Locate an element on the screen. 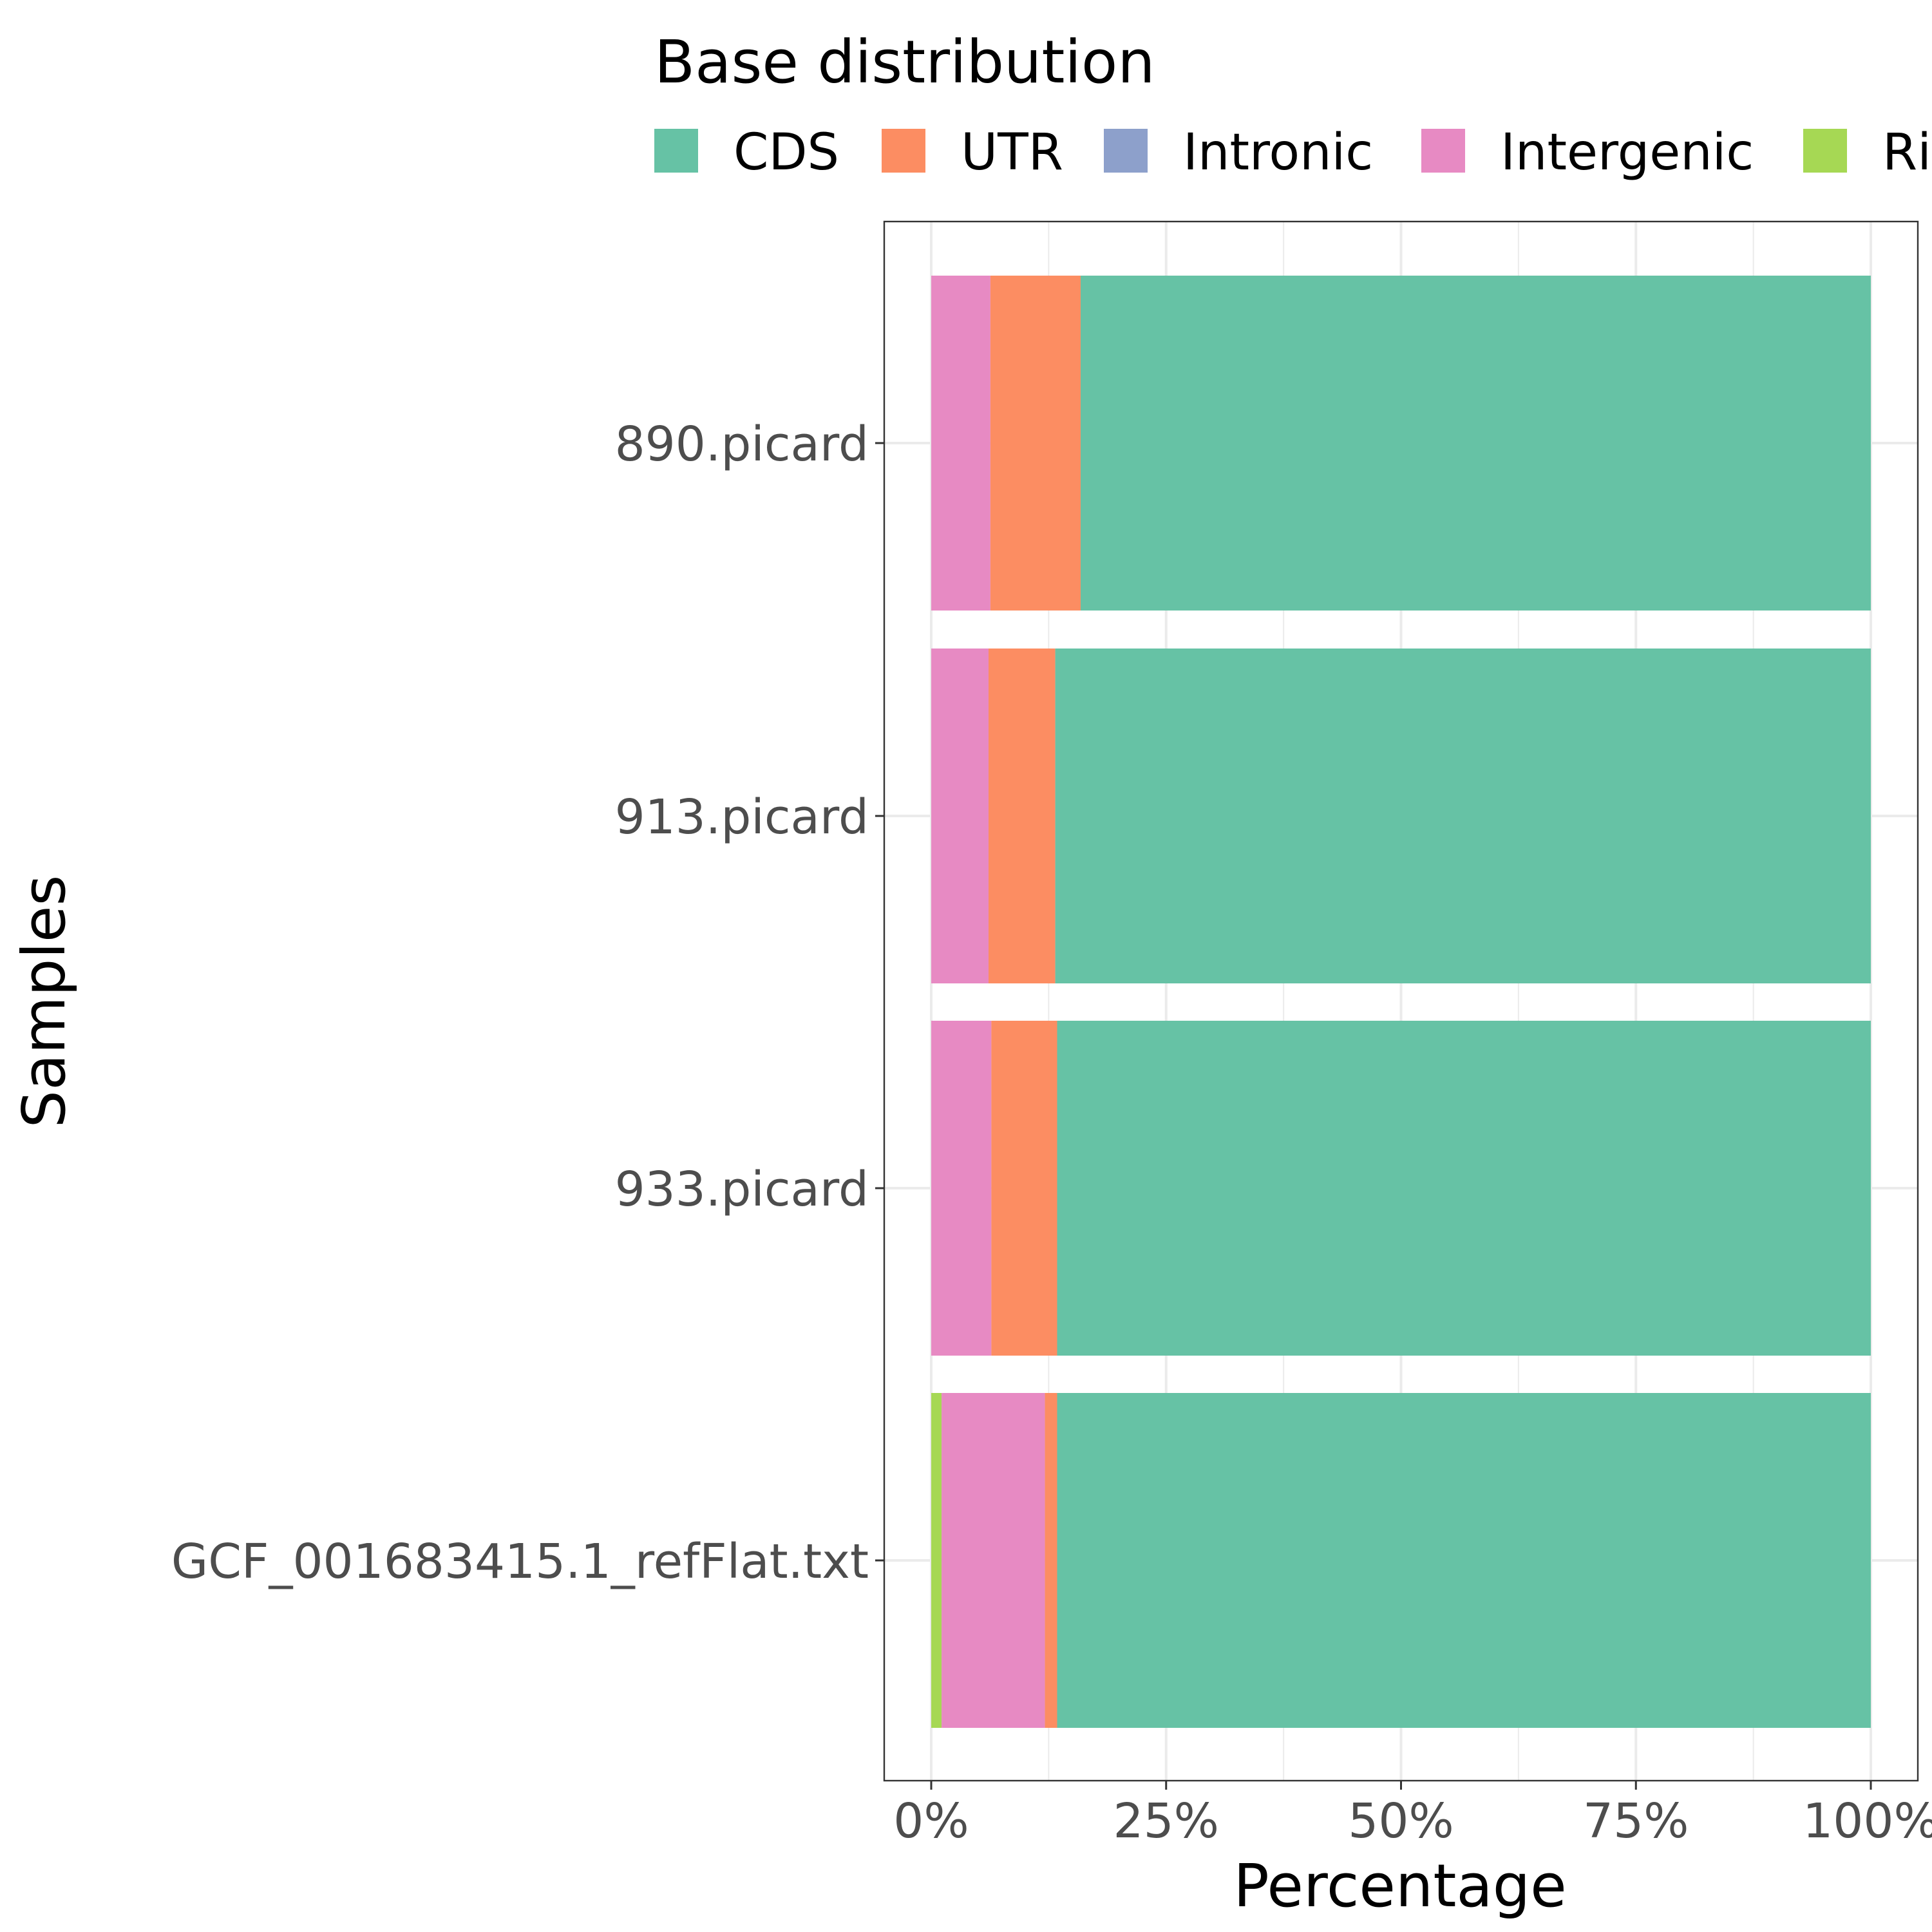 The image size is (1932, 1932). y-tick-label: 933.picard is located at coordinates (742, 1189).